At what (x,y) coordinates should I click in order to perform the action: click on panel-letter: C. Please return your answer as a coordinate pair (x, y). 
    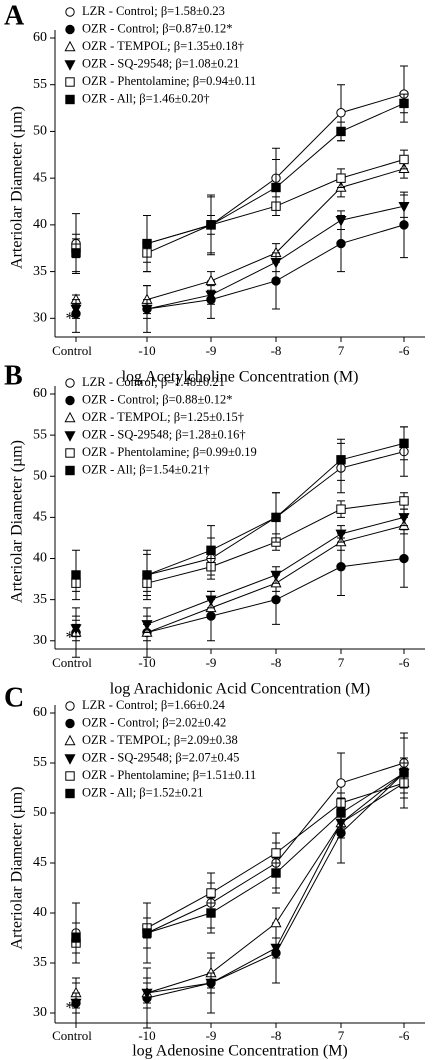
    Looking at the image, I should click on (14, 697).